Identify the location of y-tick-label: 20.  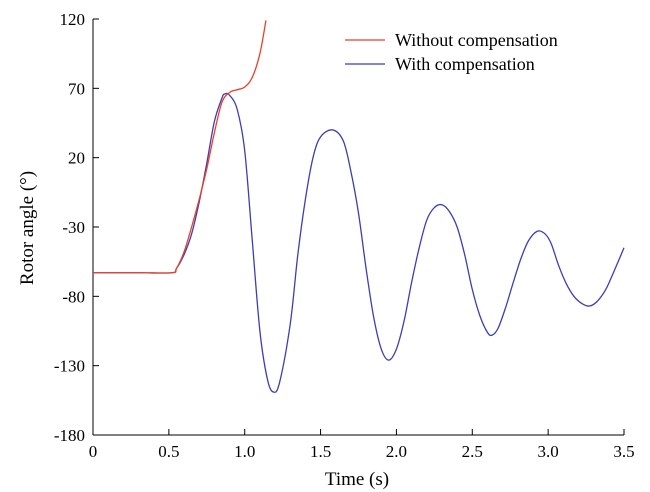
(76, 158).